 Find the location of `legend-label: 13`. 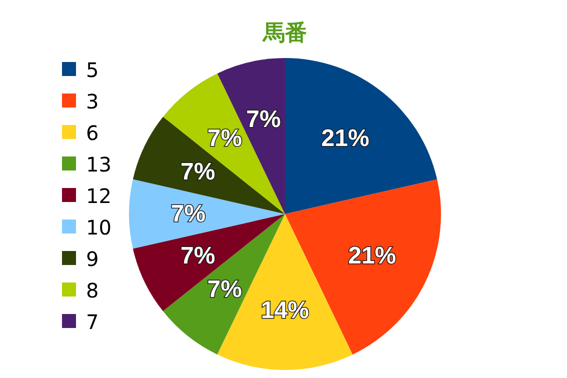

legend-label: 13 is located at coordinates (99, 164).